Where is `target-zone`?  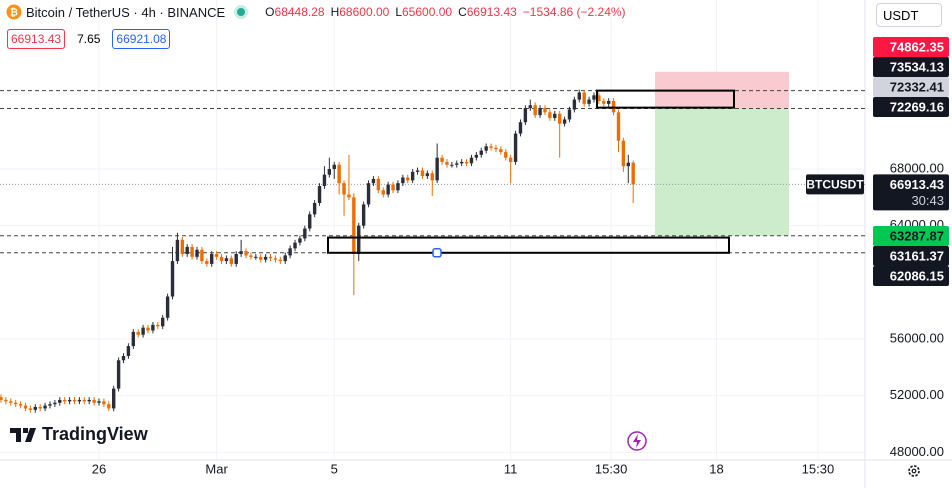
target-zone is located at coordinates (722, 172).